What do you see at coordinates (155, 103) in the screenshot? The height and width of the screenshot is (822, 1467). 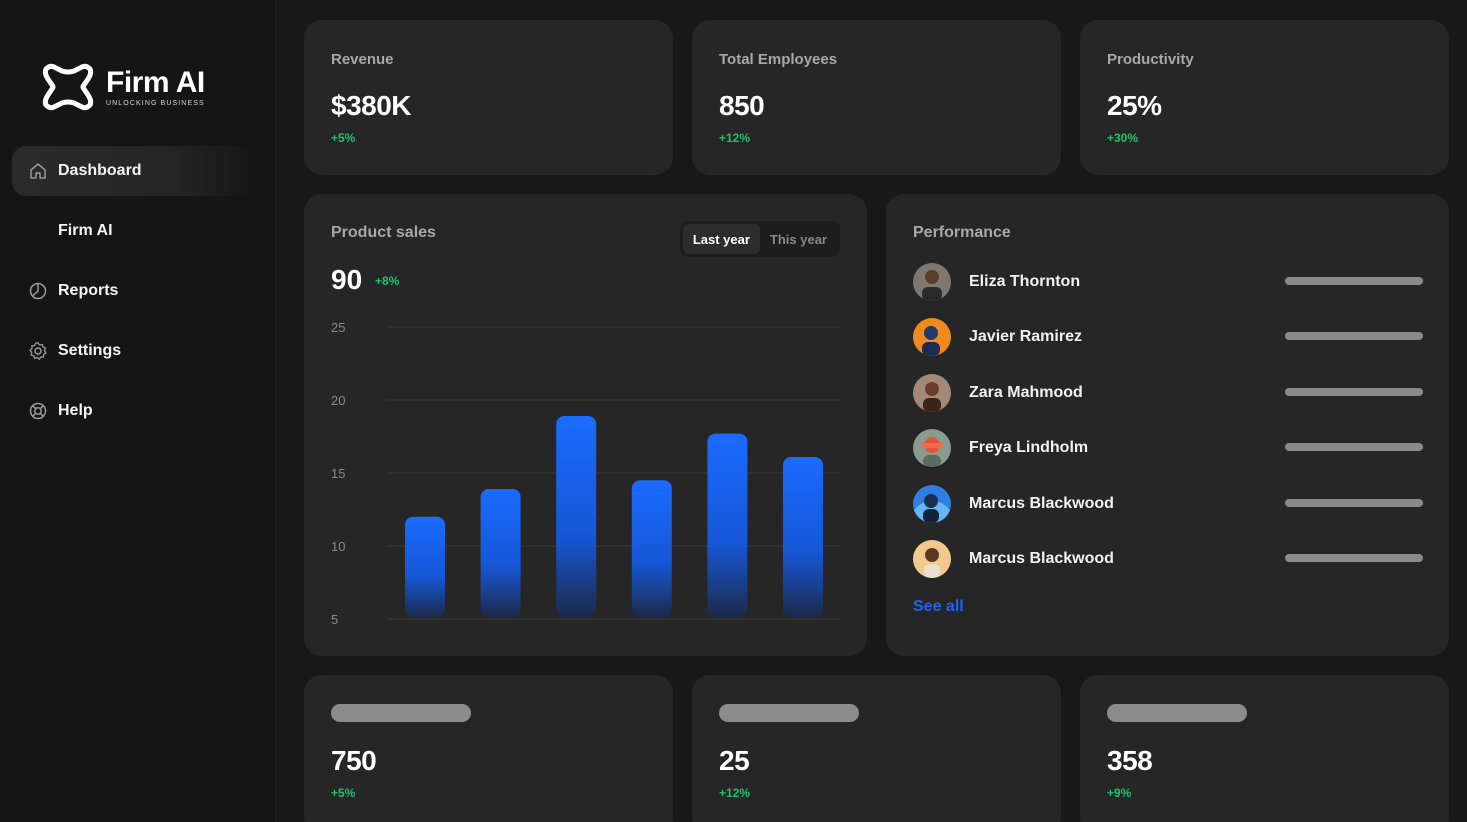 I see `brand-tagline: UNLOCKING BUSINESS` at bounding box center [155, 103].